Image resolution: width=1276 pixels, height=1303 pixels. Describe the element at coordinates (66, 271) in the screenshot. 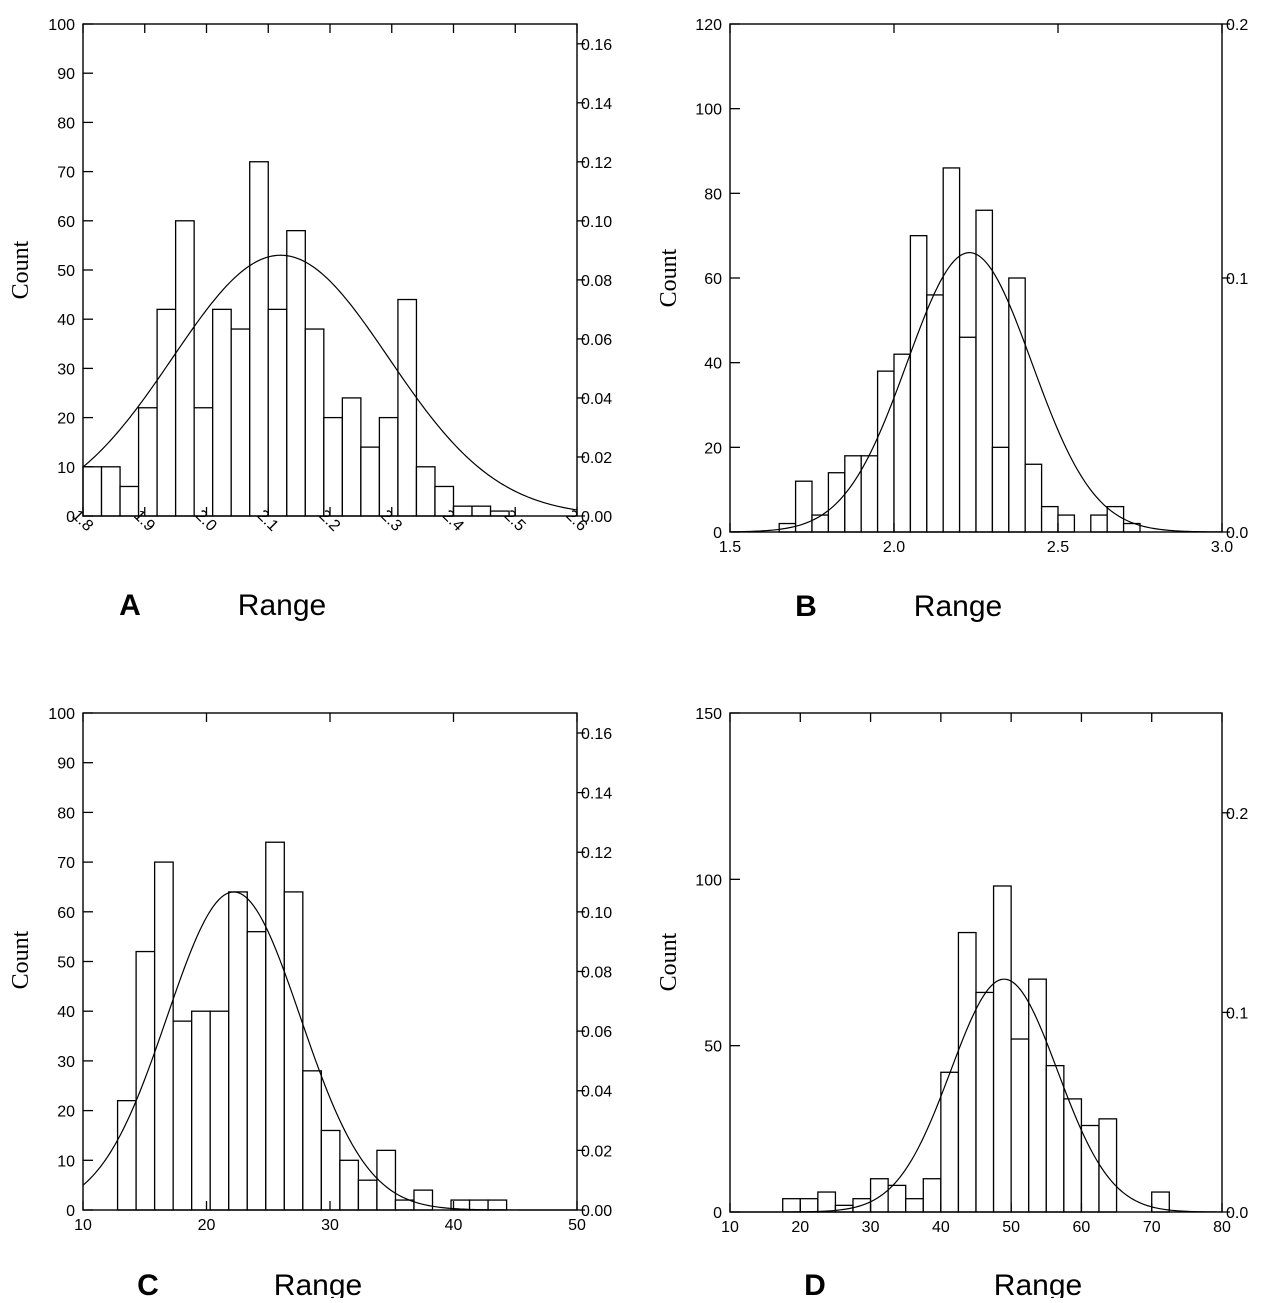

I see `y-tick-label: 50` at that location.